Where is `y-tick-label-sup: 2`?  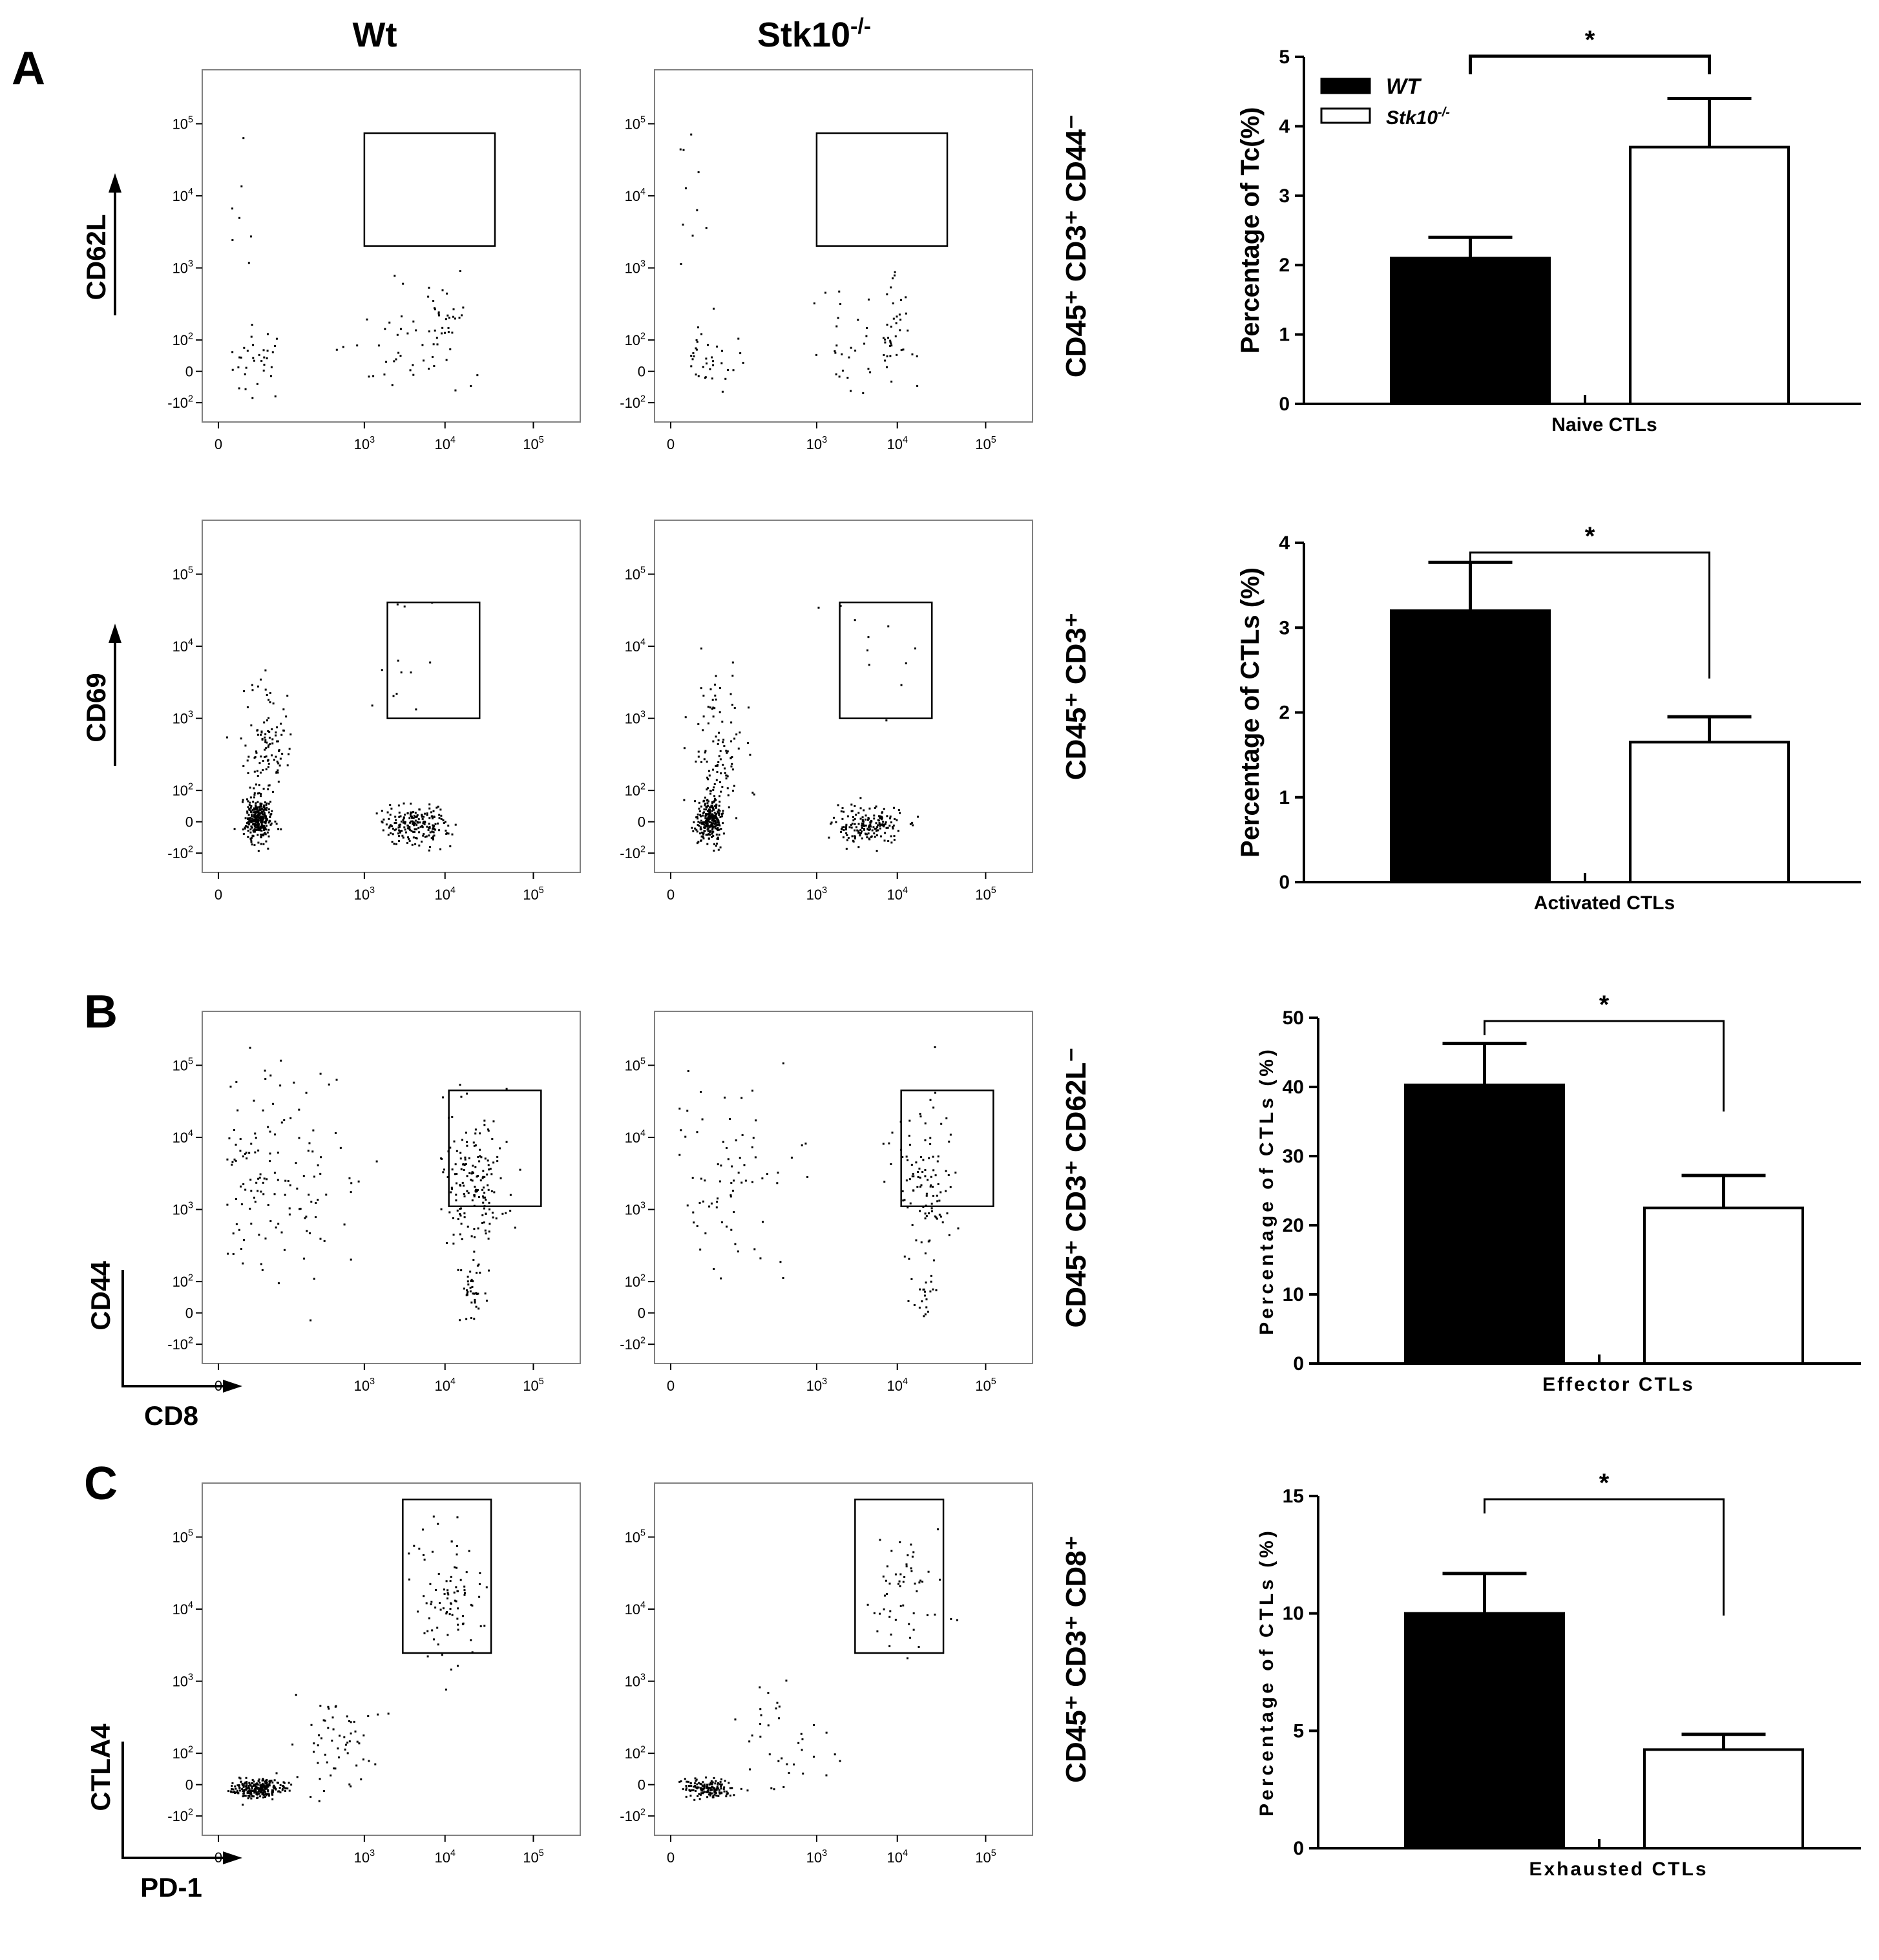
y-tick-label-sup: 2 is located at coordinates (643, 1340).